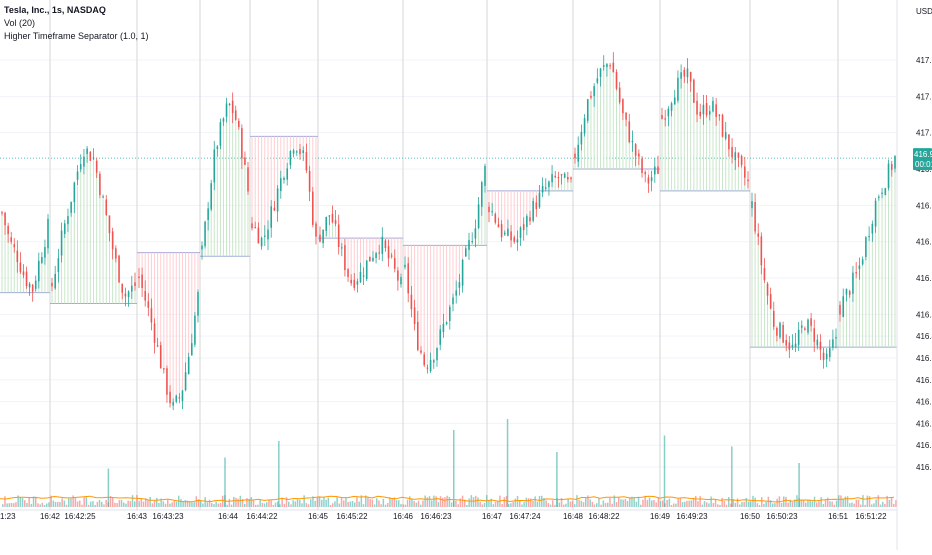 This screenshot has width=932, height=555. What do you see at coordinates (76, 36) in the screenshot?
I see `separator-indicator-label: Higher Timeframe Separator (1.0, 1)` at bounding box center [76, 36].